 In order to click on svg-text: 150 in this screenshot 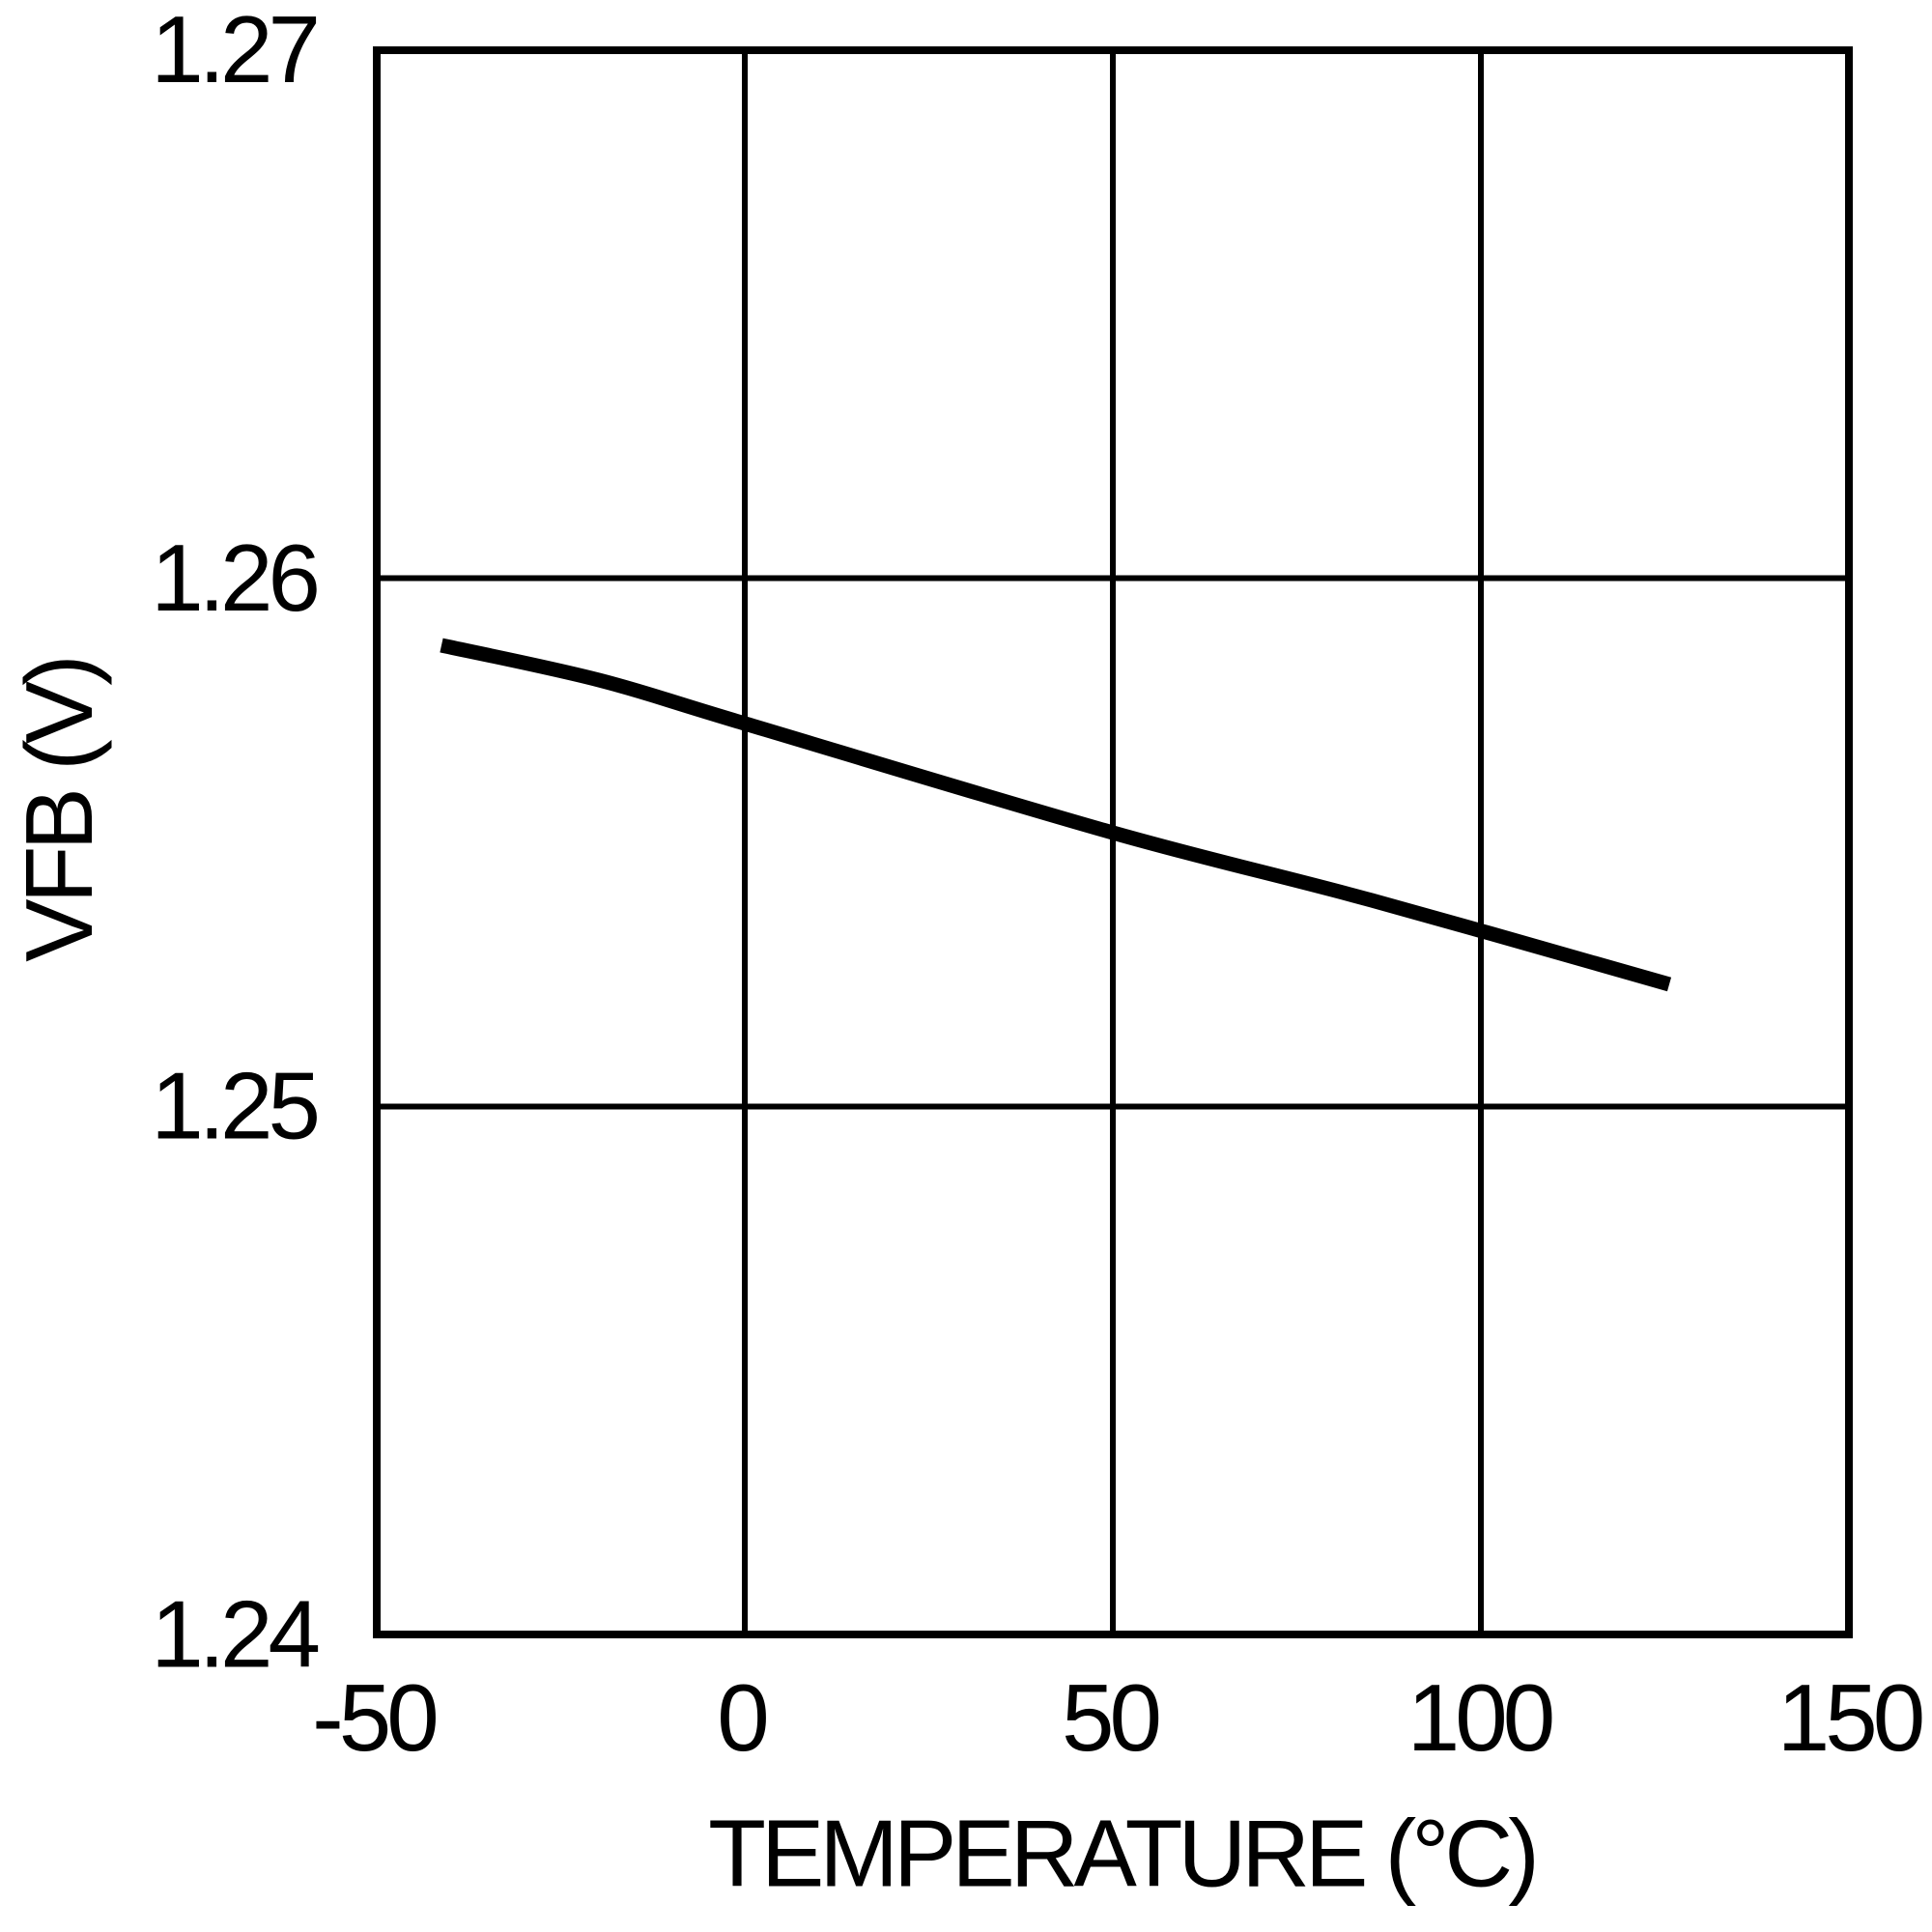, I will do `click(1849, 1717)`.